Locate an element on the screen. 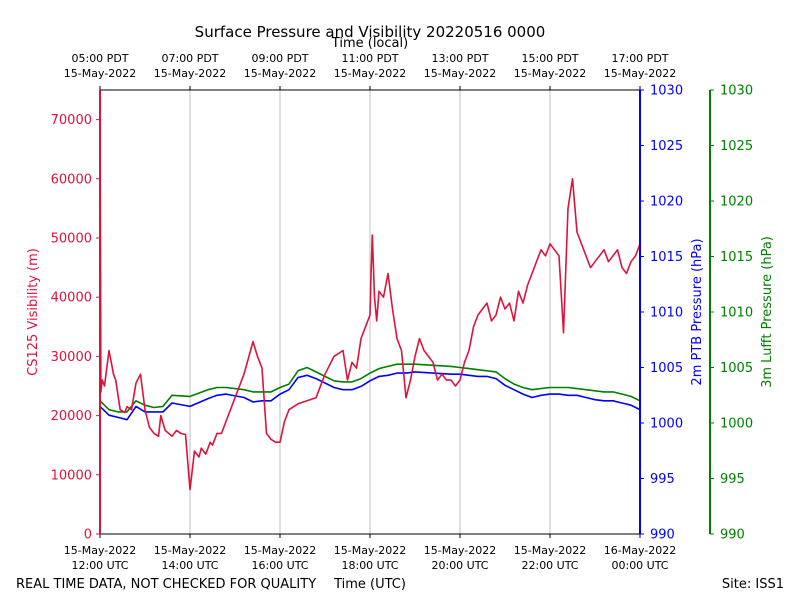  right-1-tick-label: 1000 is located at coordinates (666, 424).